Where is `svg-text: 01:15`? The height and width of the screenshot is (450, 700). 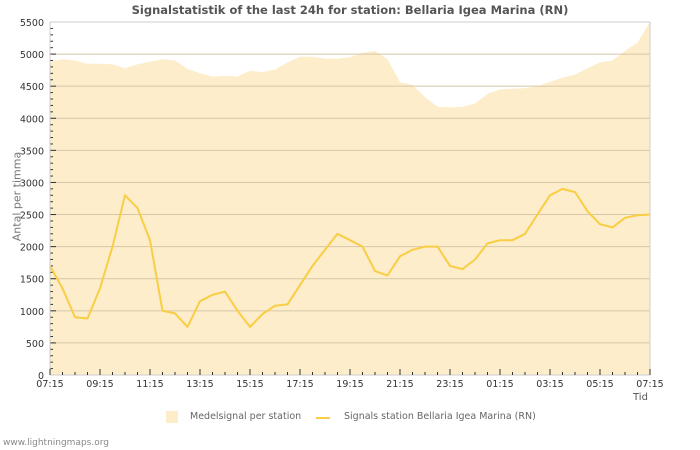 svg-text: 01:15 is located at coordinates (499, 384).